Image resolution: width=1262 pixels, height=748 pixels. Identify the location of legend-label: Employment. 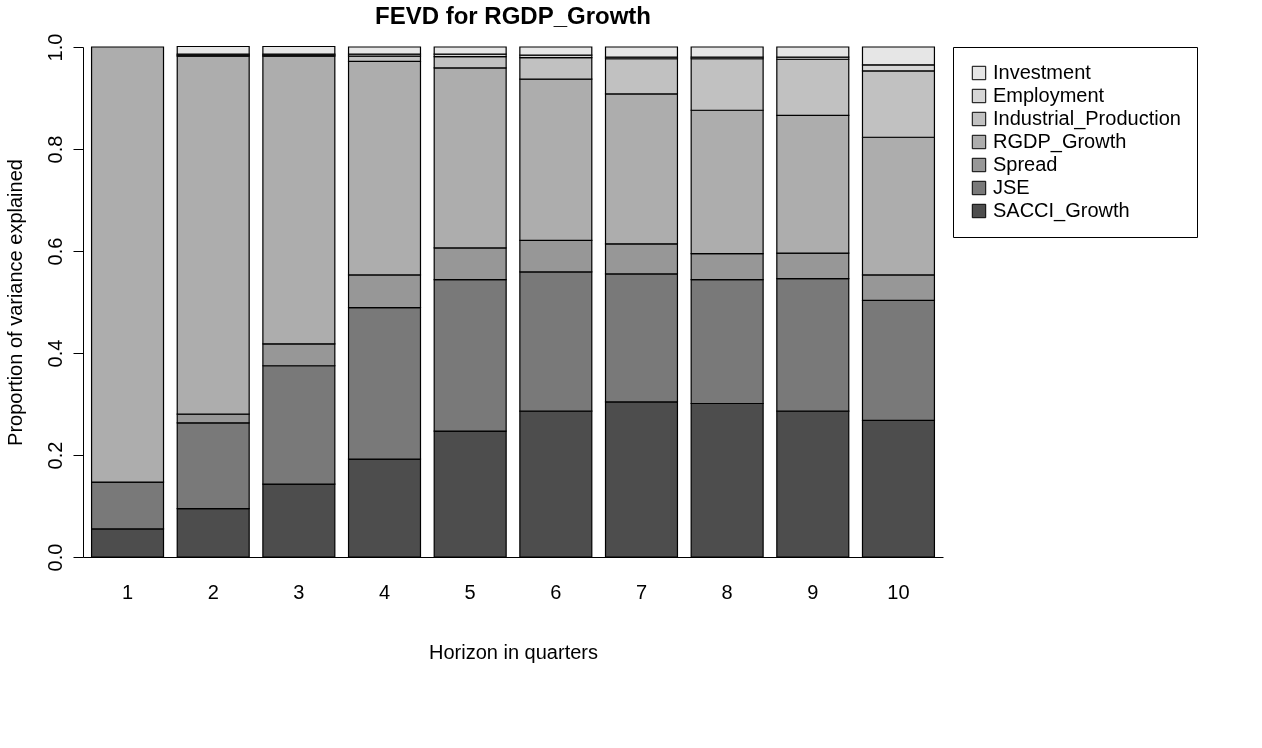
(1049, 95).